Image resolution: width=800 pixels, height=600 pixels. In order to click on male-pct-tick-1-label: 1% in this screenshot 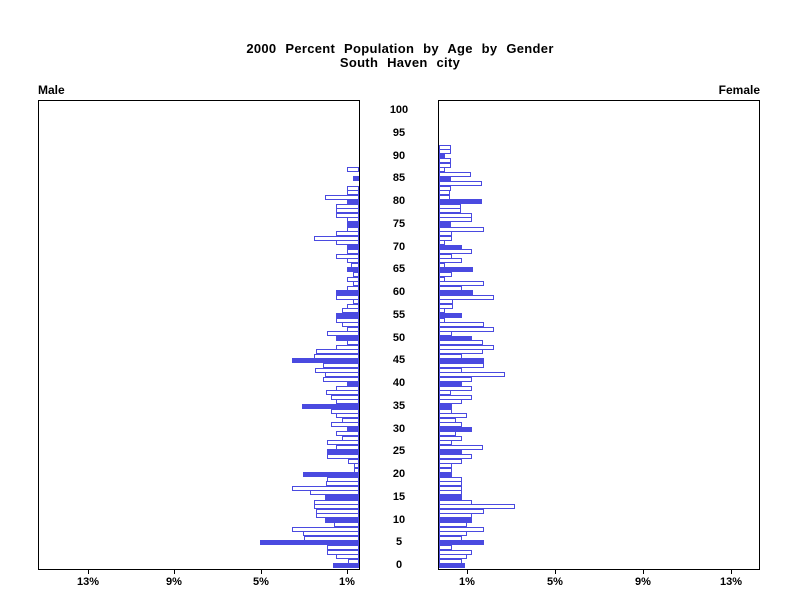, I will do `click(347, 582)`.